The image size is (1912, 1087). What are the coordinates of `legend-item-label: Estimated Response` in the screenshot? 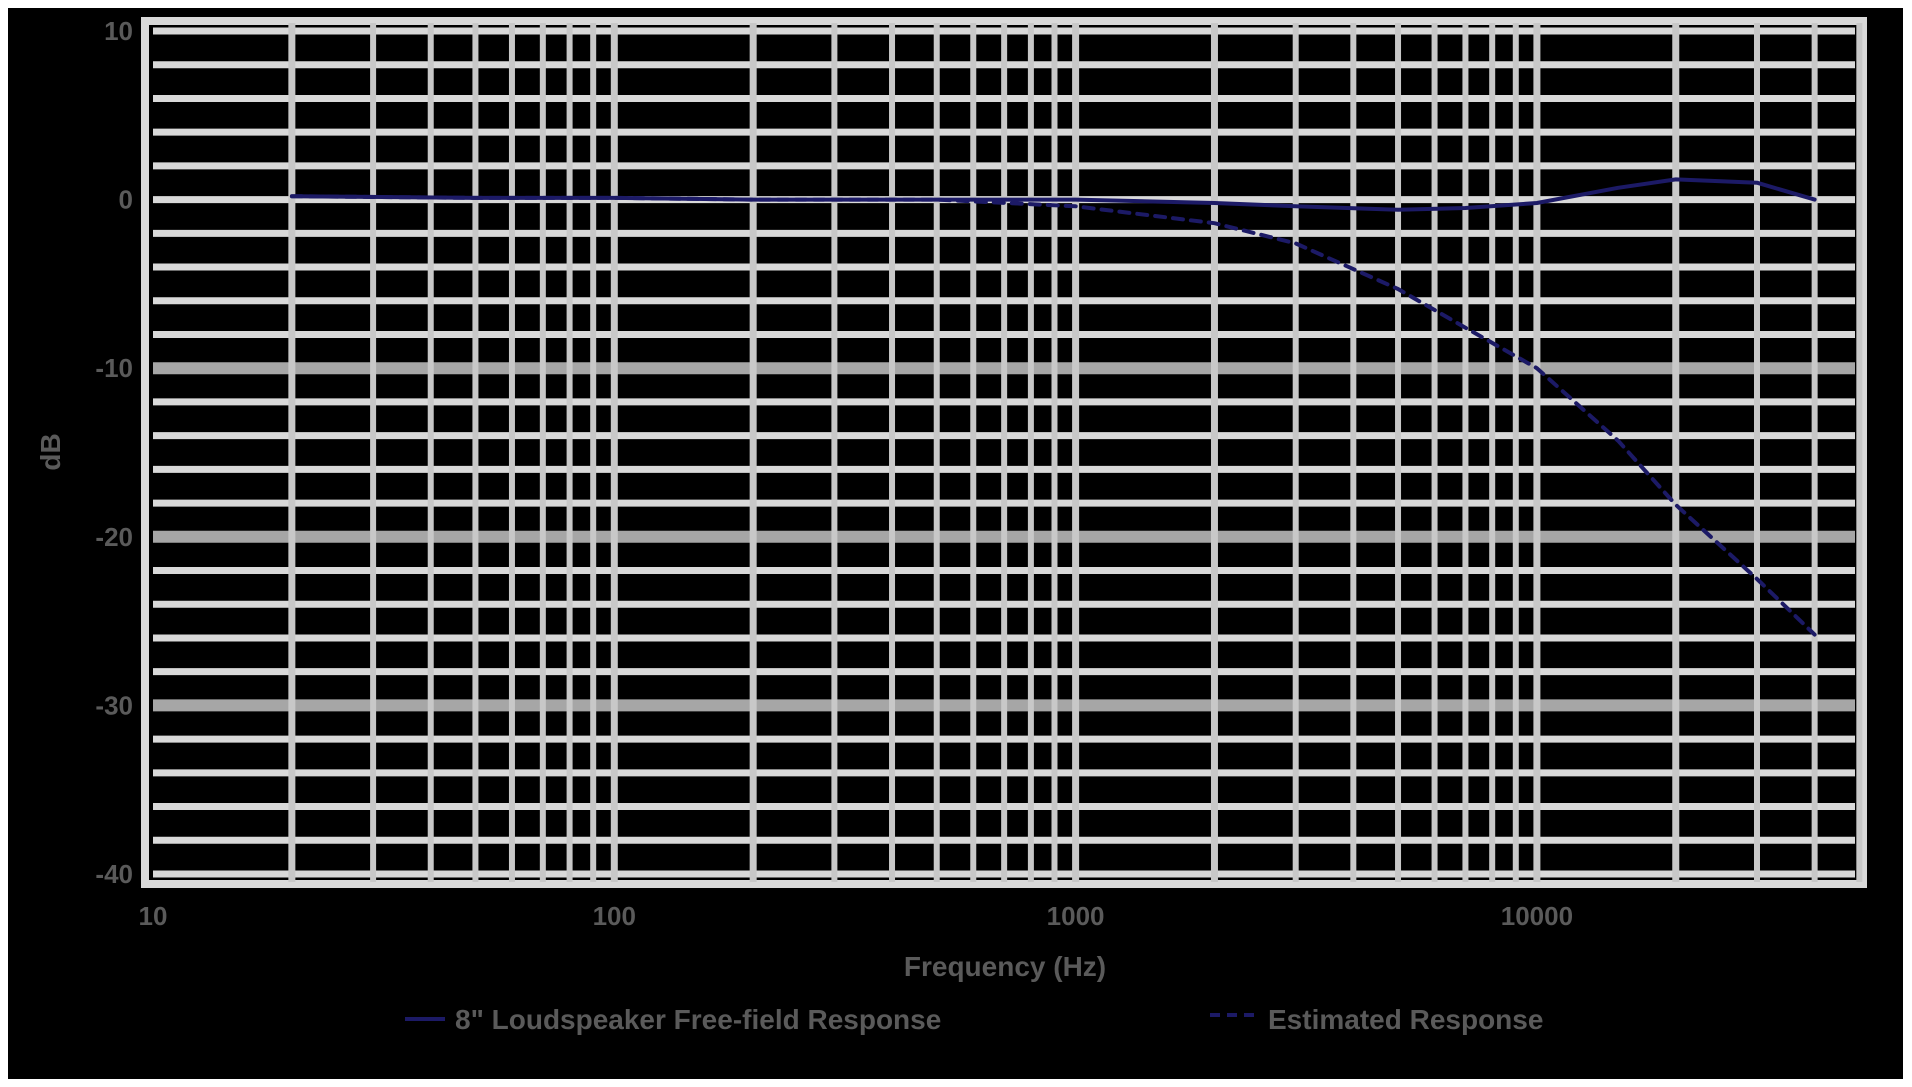 It's located at (1405, 1019).